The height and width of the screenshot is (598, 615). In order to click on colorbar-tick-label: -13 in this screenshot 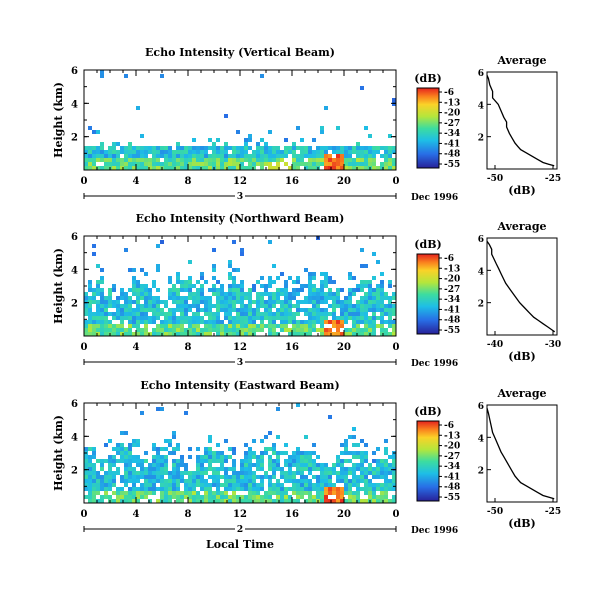, I will do `click(452, 269)`.